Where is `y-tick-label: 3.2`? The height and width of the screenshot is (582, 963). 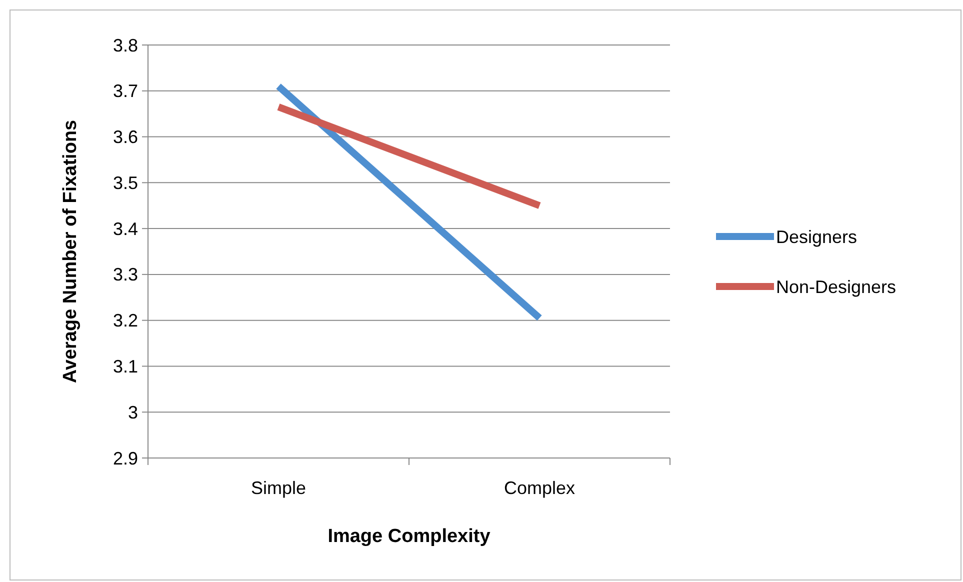 y-tick-label: 3.2 is located at coordinates (125, 320).